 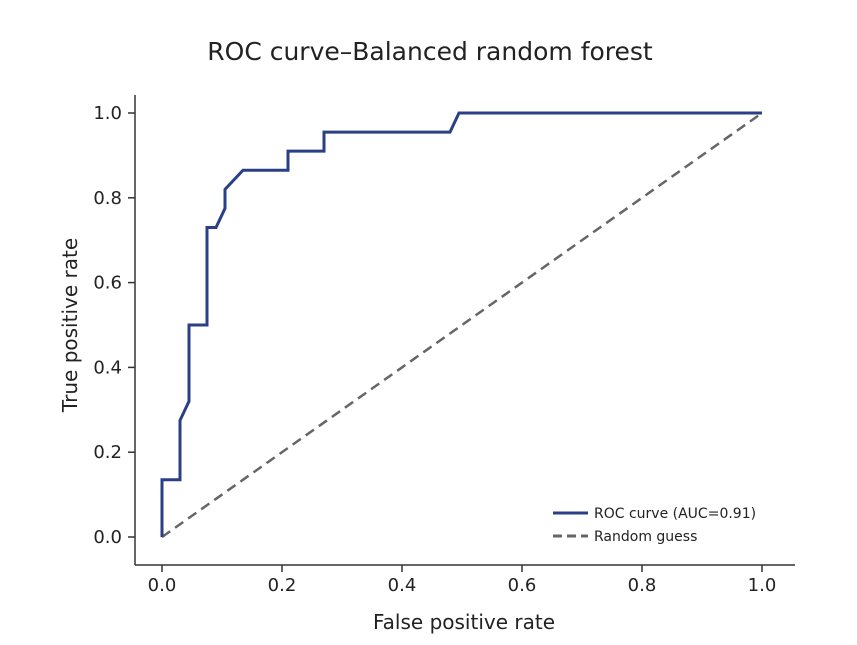 What do you see at coordinates (430, 51) in the screenshot?
I see `chart-title: ROC curve–Balanced random forest` at bounding box center [430, 51].